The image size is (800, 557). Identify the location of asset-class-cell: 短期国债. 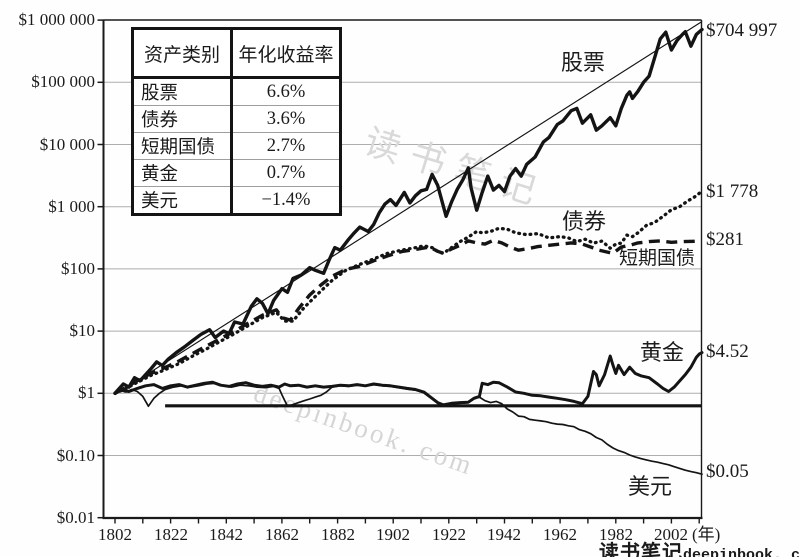
(182, 146).